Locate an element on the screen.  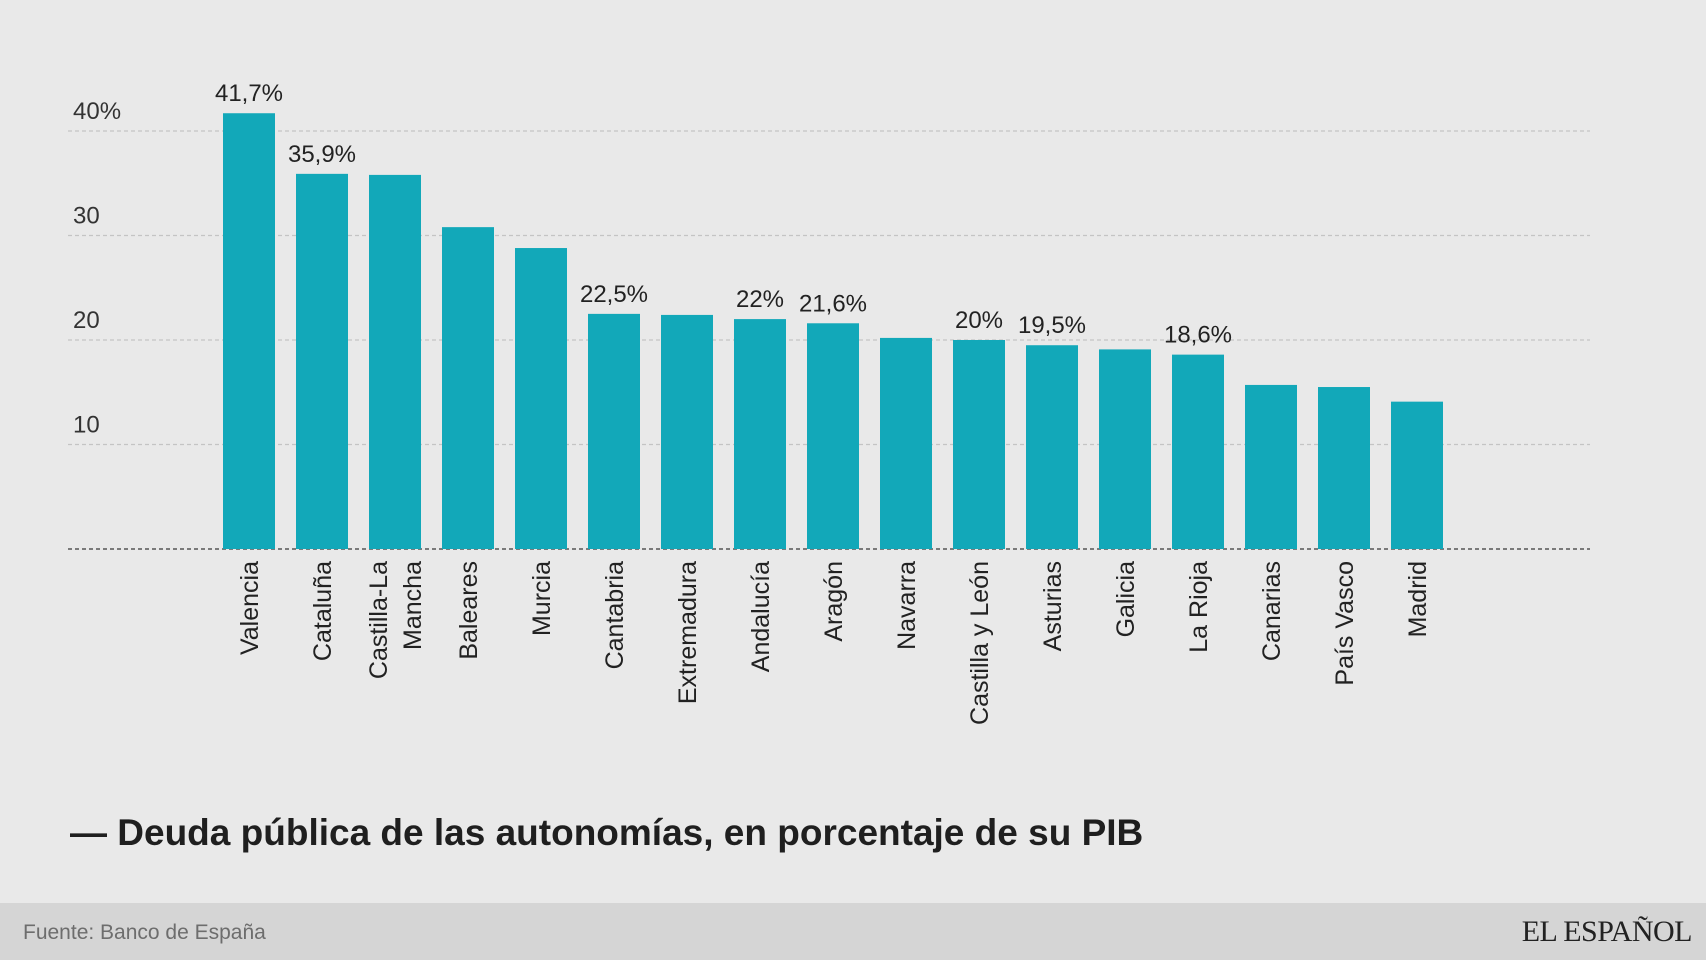
x-tick-label: Castilla-La is located at coordinates (379, 620).